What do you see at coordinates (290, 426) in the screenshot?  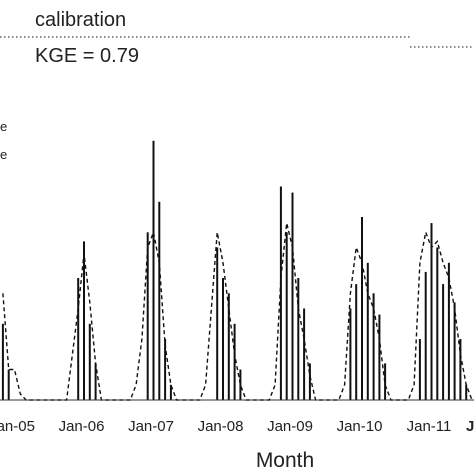 I see `x-tick-label: Jan-09` at bounding box center [290, 426].